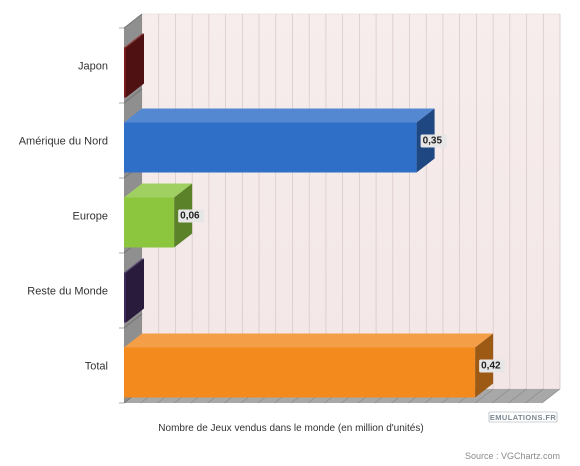  Describe the element at coordinates (63, 142) in the screenshot. I see `category-label: Amérique du Nord` at that location.